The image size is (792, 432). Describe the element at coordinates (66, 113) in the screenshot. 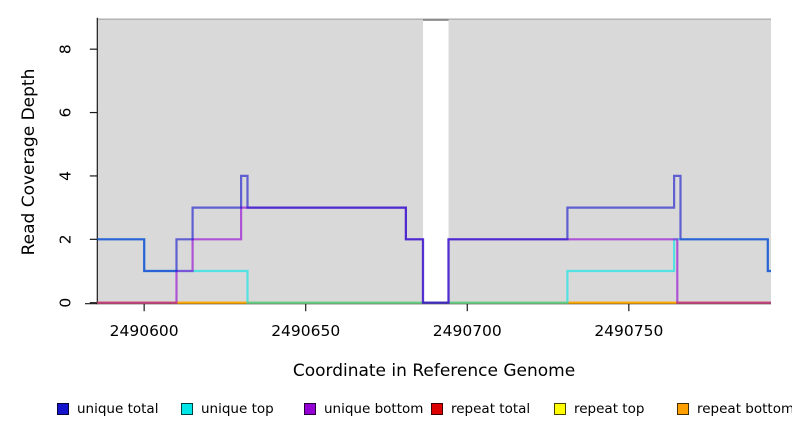

I see `y-tick-label: 6` at that location.